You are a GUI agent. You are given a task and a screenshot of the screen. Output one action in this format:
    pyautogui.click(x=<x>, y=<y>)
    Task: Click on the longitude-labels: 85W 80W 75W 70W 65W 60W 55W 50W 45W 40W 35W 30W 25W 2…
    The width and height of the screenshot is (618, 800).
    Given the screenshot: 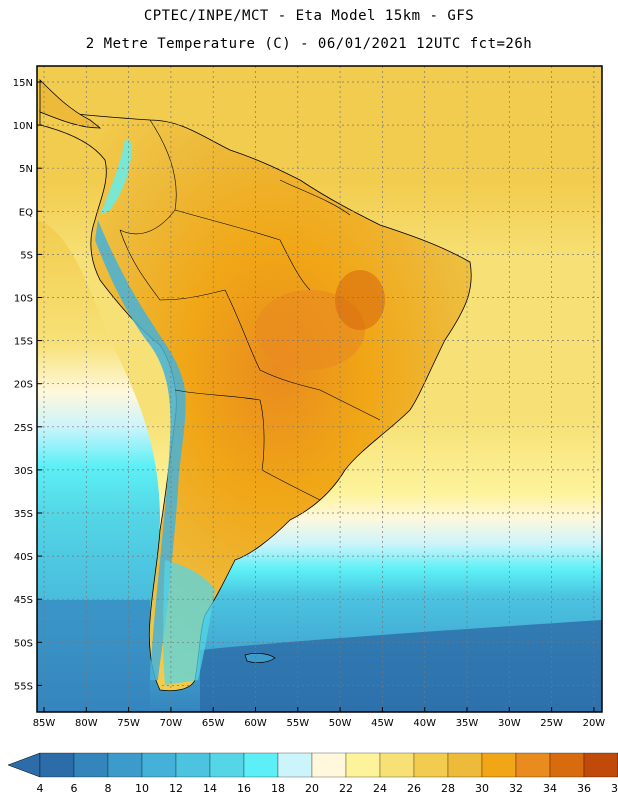 What is the action you would take?
    pyautogui.click(x=319, y=718)
    